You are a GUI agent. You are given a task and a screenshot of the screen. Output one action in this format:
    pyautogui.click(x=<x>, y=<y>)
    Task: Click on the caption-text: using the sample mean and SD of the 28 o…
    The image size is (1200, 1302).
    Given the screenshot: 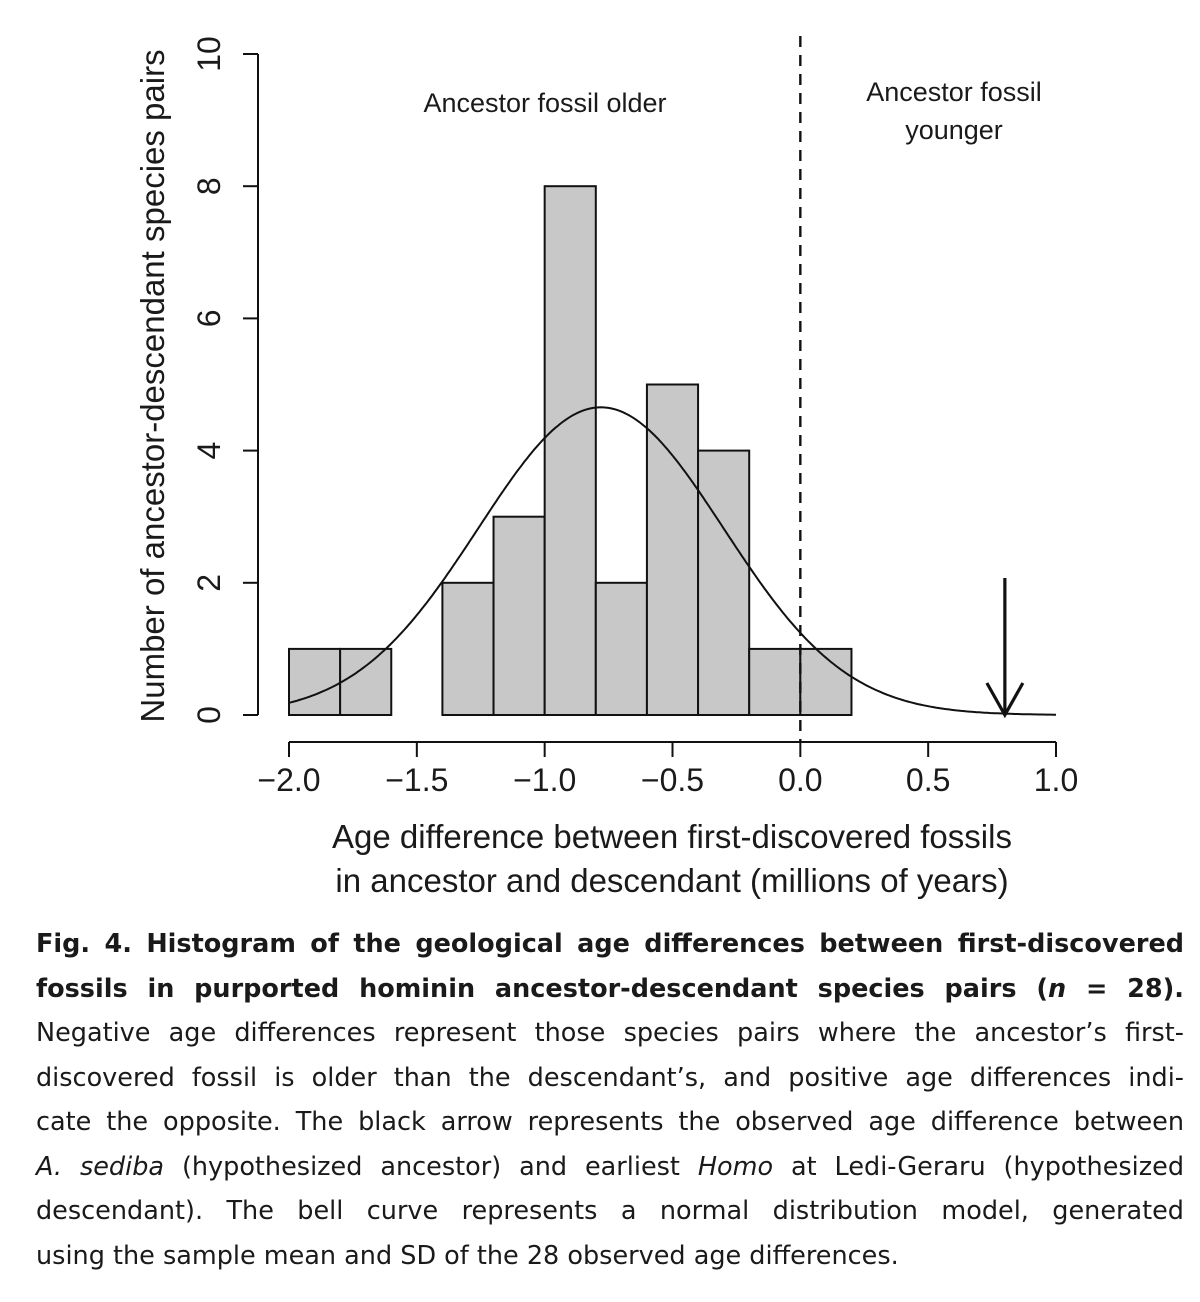 What is the action you would take?
    pyautogui.click(x=467, y=1255)
    